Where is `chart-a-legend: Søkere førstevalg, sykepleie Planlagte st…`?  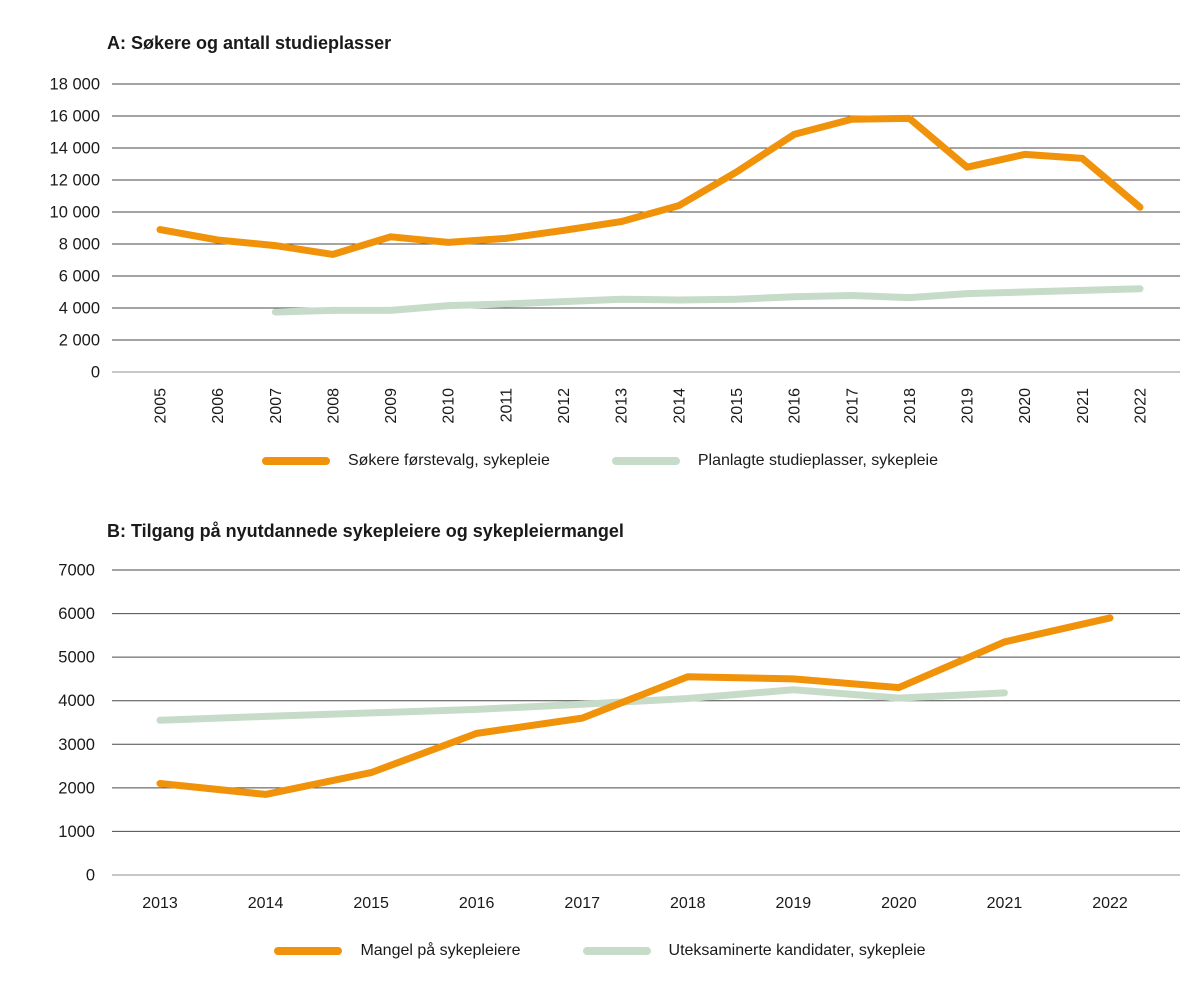 chart-a-legend: Søkere førstevalg, sykepleie Planlagte st… is located at coordinates (600, 461).